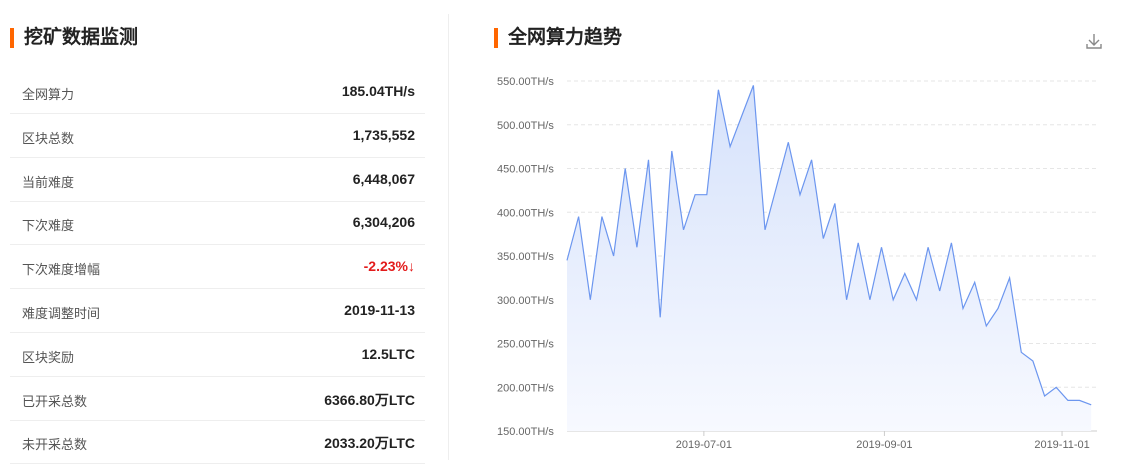 Image resolution: width=1122 pixels, height=466 pixels. I want to click on x-tick-label: 2019-09-01, so click(884, 445).